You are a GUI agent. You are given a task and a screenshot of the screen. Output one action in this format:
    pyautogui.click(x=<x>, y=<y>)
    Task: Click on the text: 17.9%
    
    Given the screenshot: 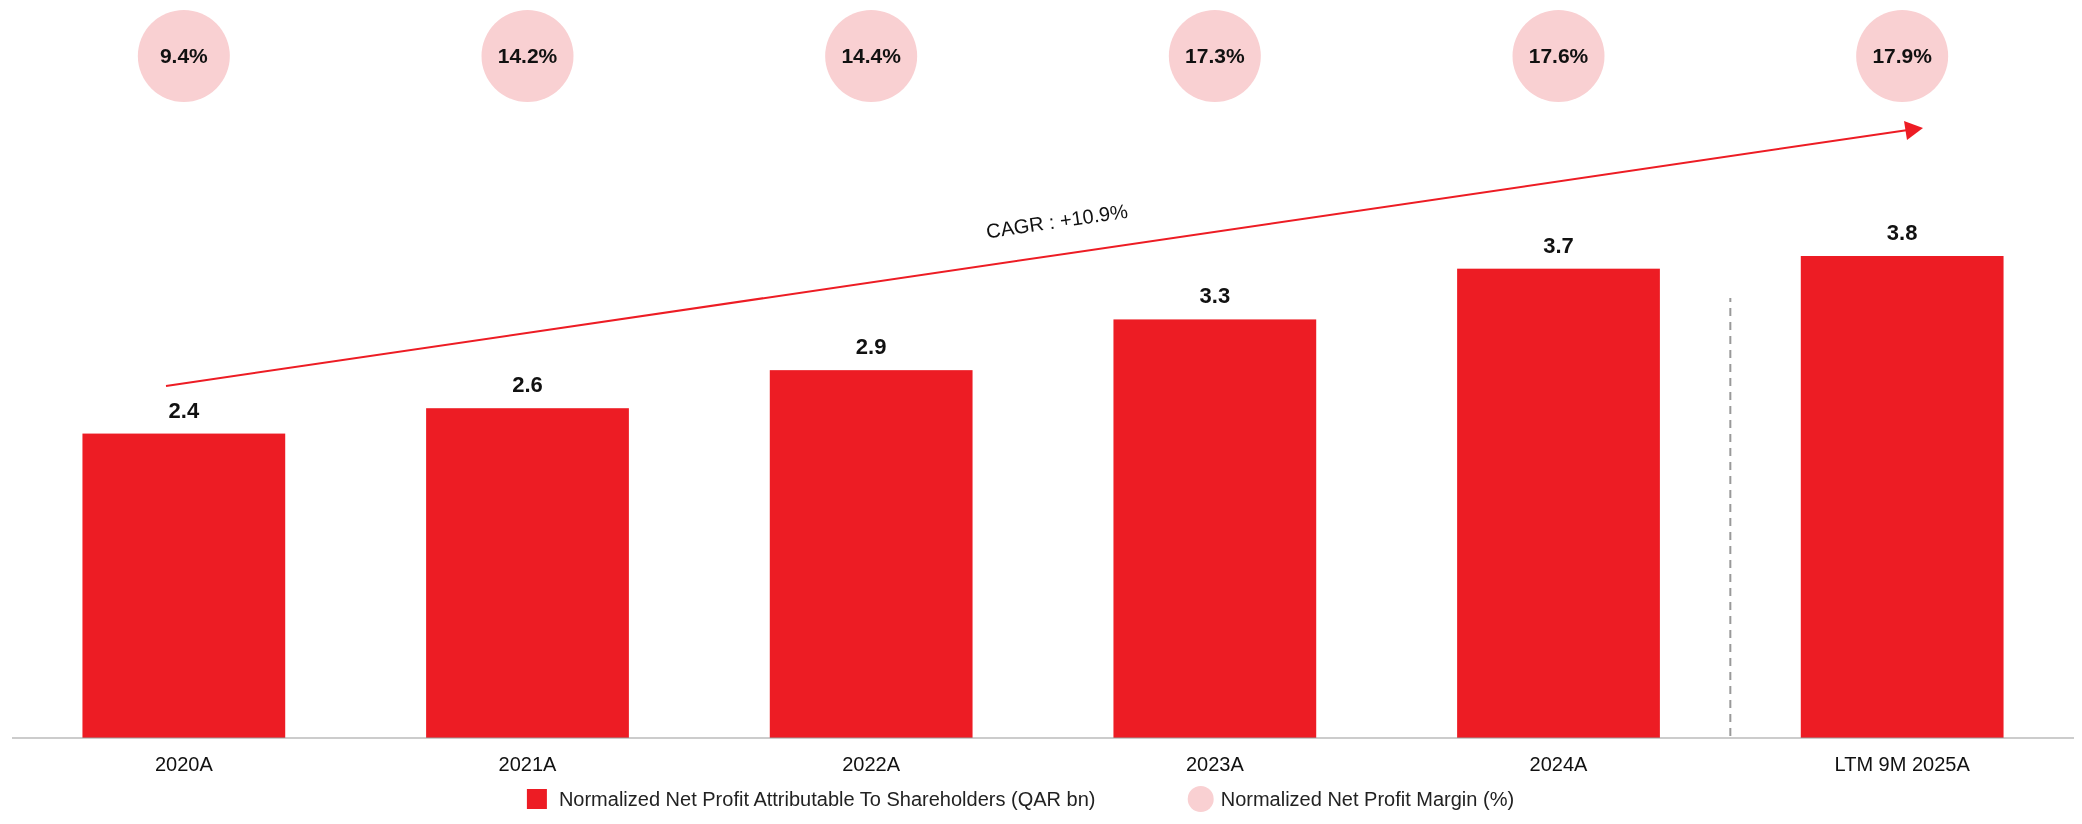 What is the action you would take?
    pyautogui.click(x=1902, y=55)
    